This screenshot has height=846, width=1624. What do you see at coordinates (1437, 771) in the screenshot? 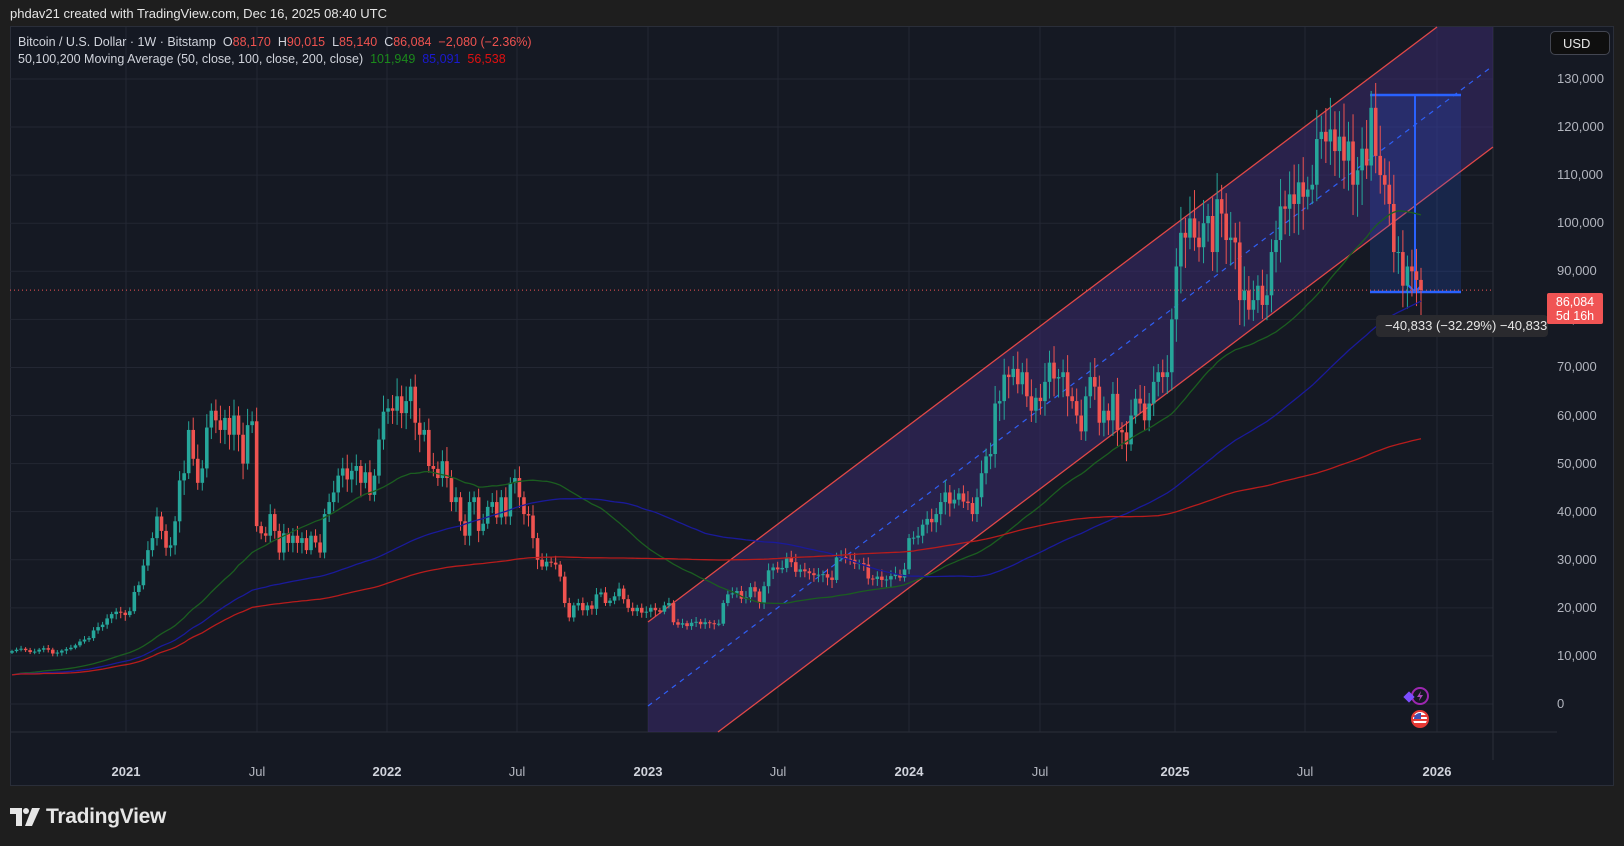
I see `time-axis-label: 2026` at bounding box center [1437, 771].